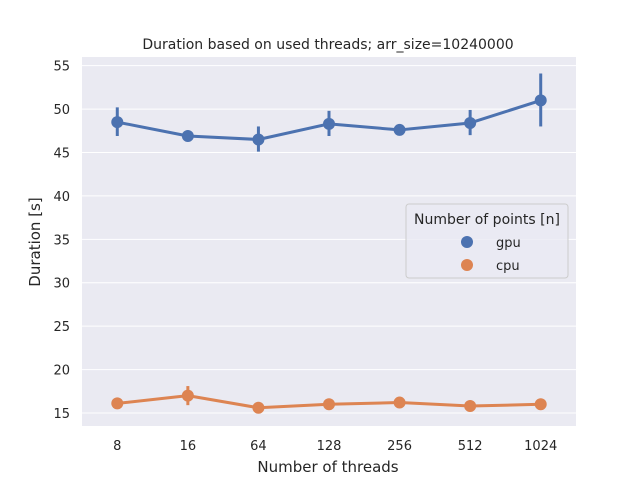  I want to click on y-tick-label: 55, so click(61, 67).